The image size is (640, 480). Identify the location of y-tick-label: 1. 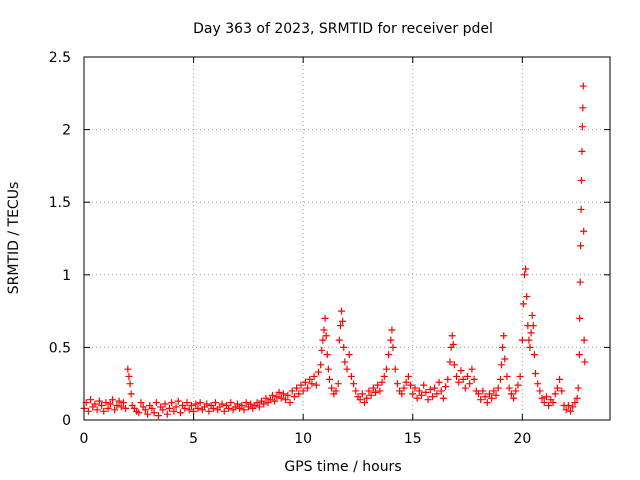
(66, 276).